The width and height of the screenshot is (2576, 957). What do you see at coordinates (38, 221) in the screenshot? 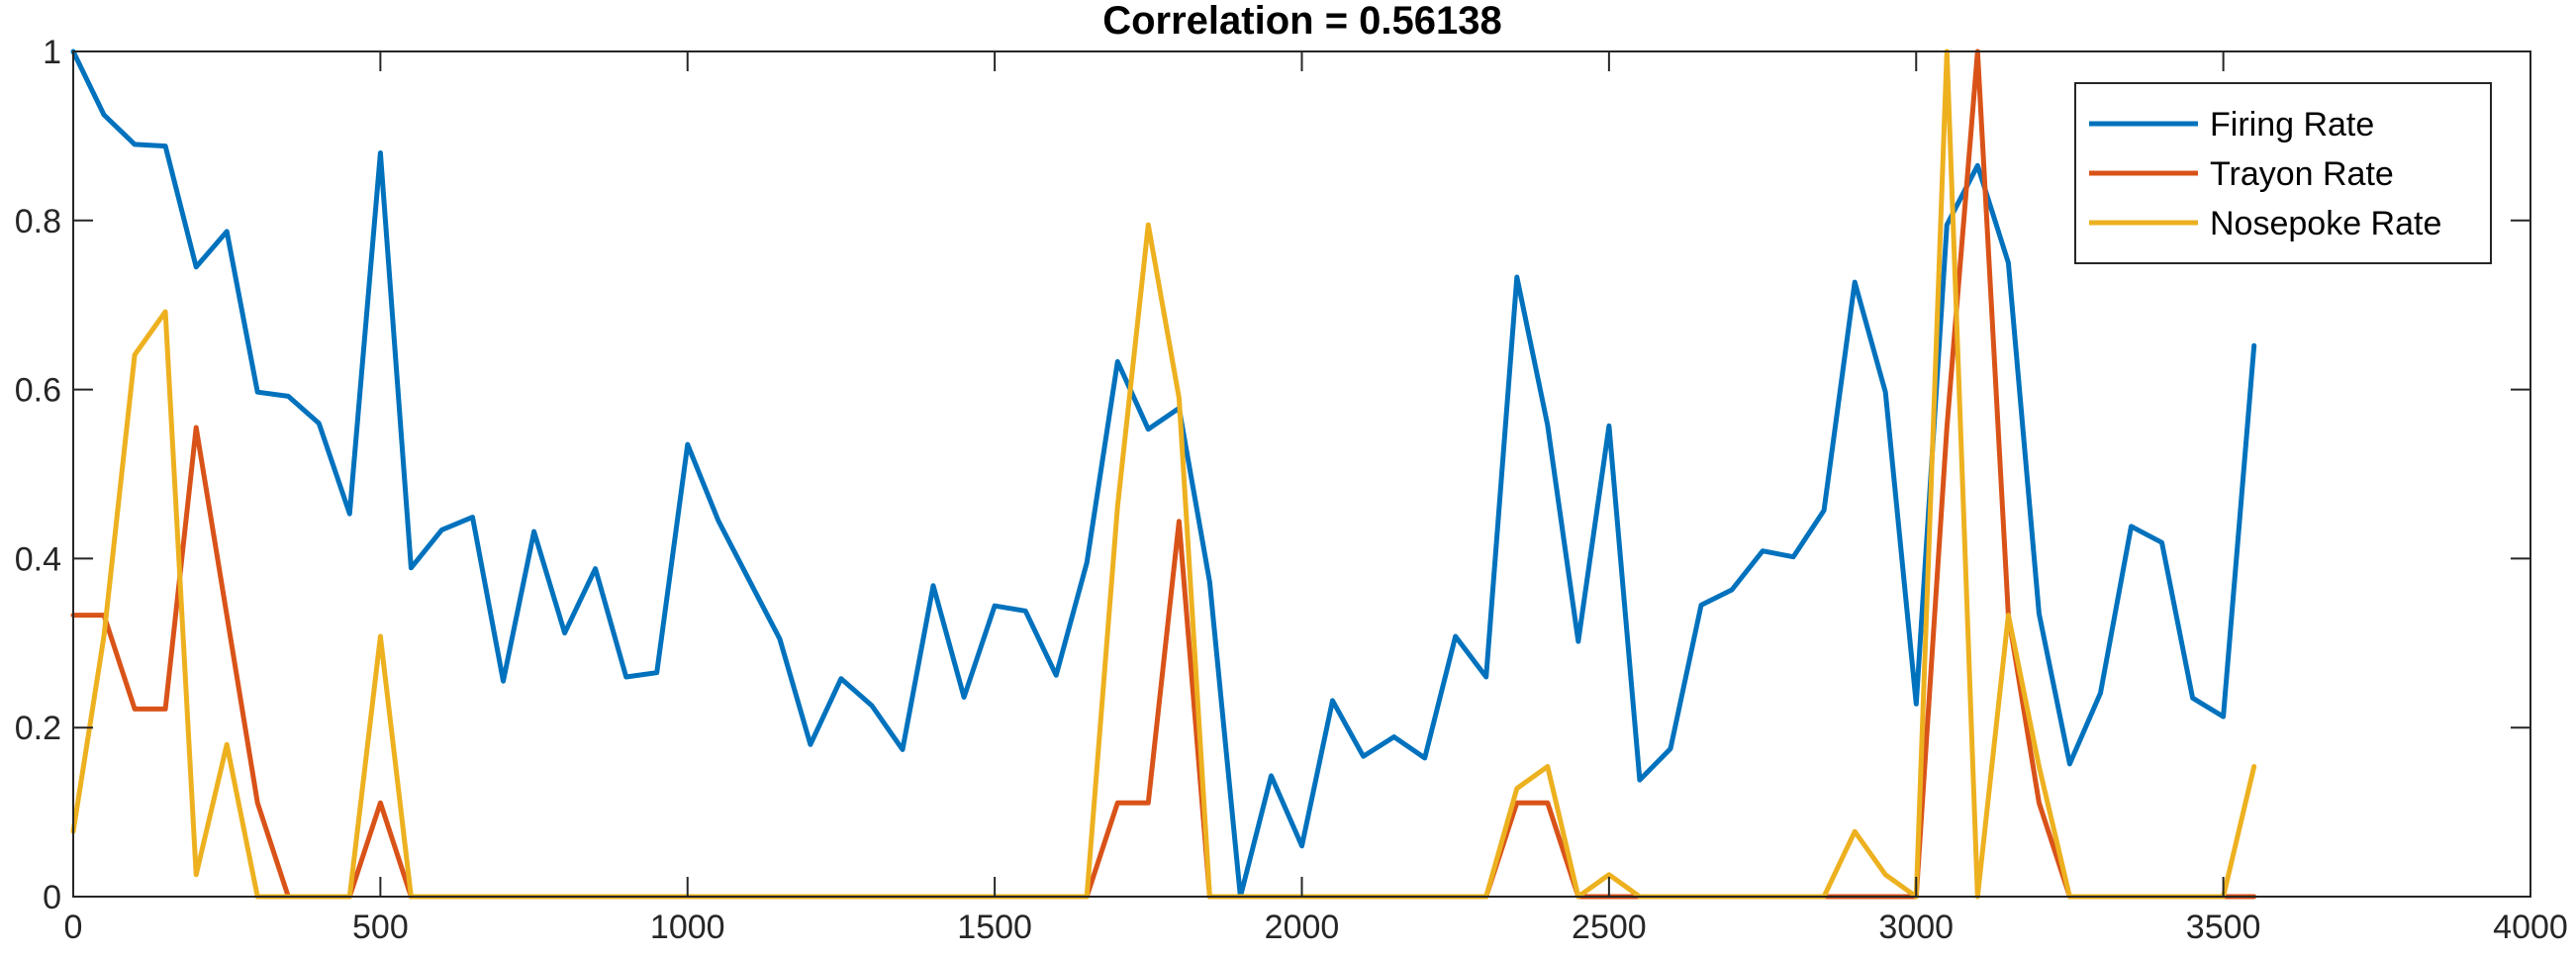
I see `y-tick-label: 0.8` at bounding box center [38, 221].